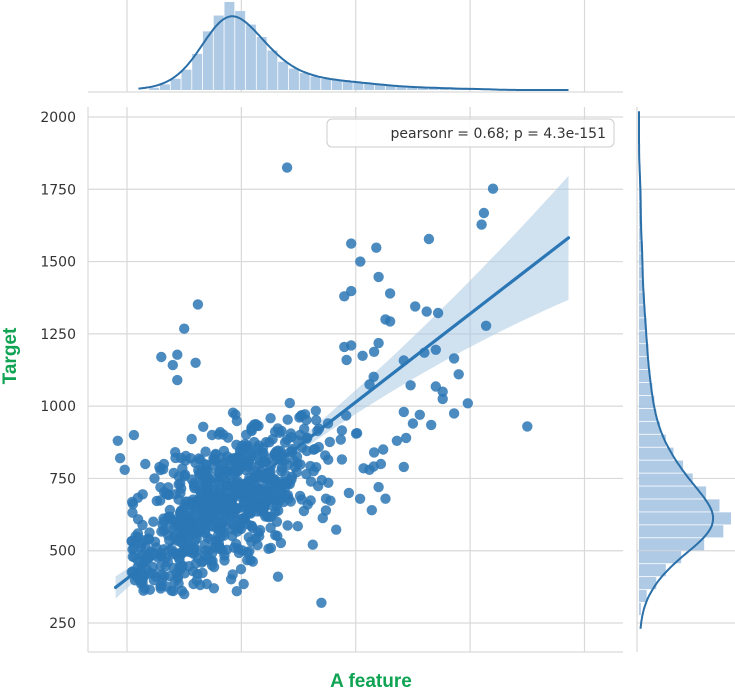 This screenshot has height=697, width=735. I want to click on pearson-annotation: pearsonr = 0.68; p = 4.3e-151, so click(498, 134).